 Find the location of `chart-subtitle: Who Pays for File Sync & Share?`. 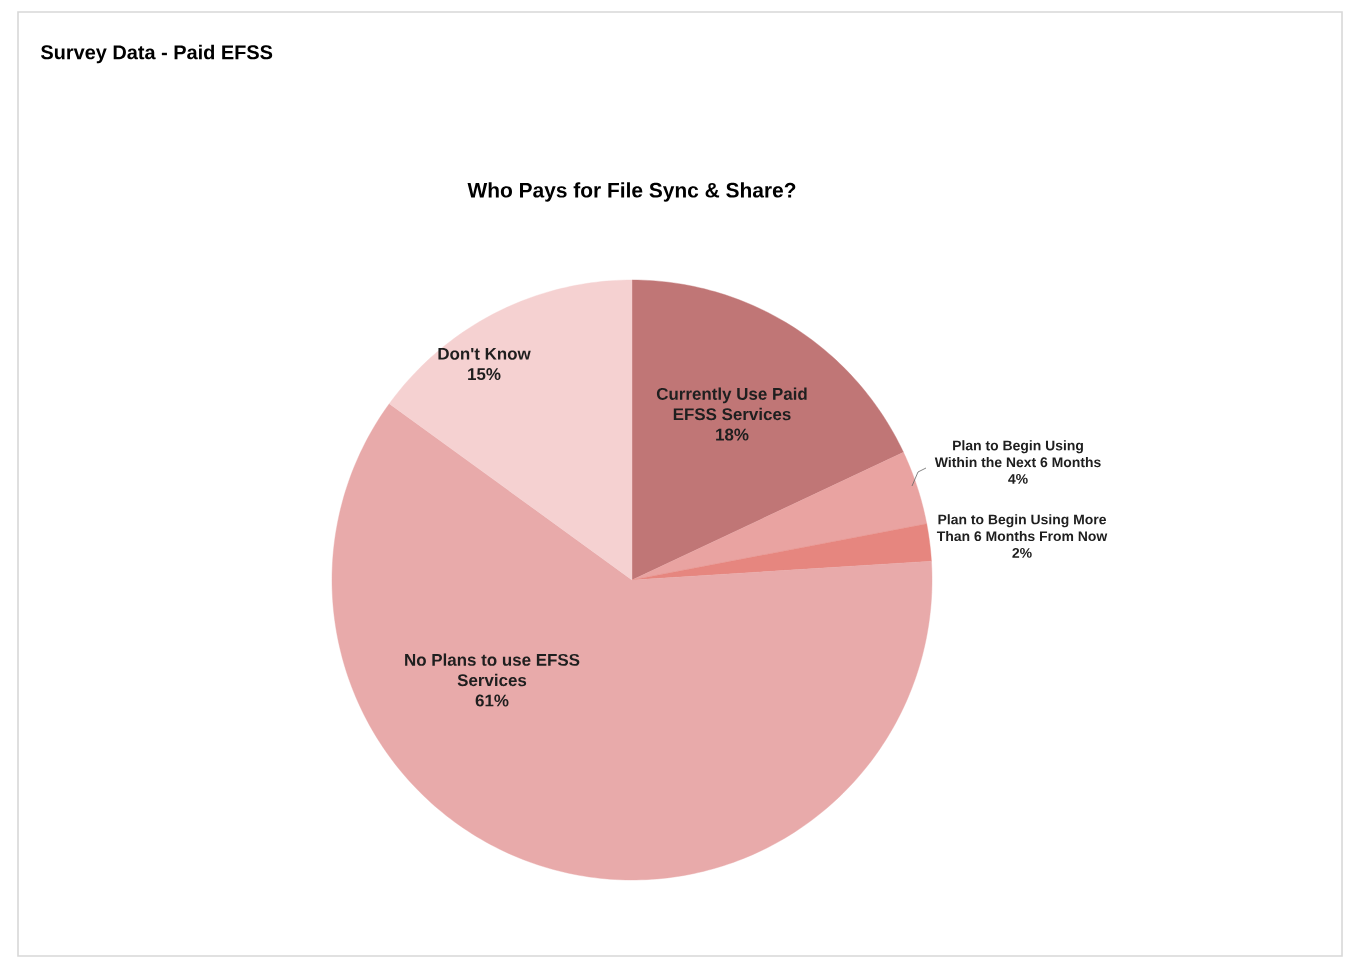

chart-subtitle: Who Pays for File Sync & Share? is located at coordinates (631, 192).